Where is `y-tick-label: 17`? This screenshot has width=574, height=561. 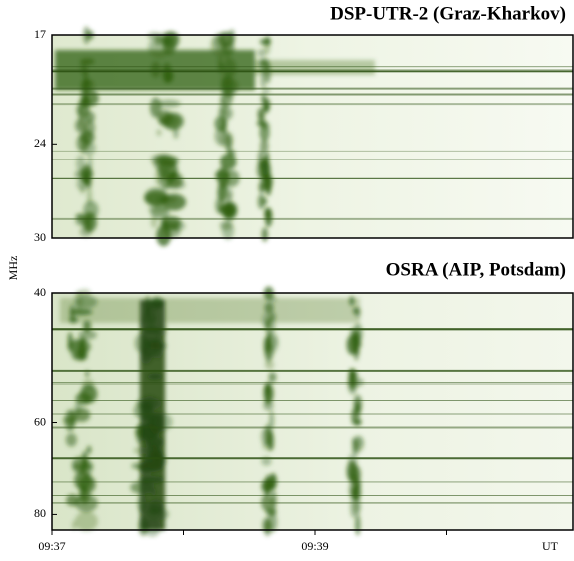
y-tick-label: 17 is located at coordinates (40, 34).